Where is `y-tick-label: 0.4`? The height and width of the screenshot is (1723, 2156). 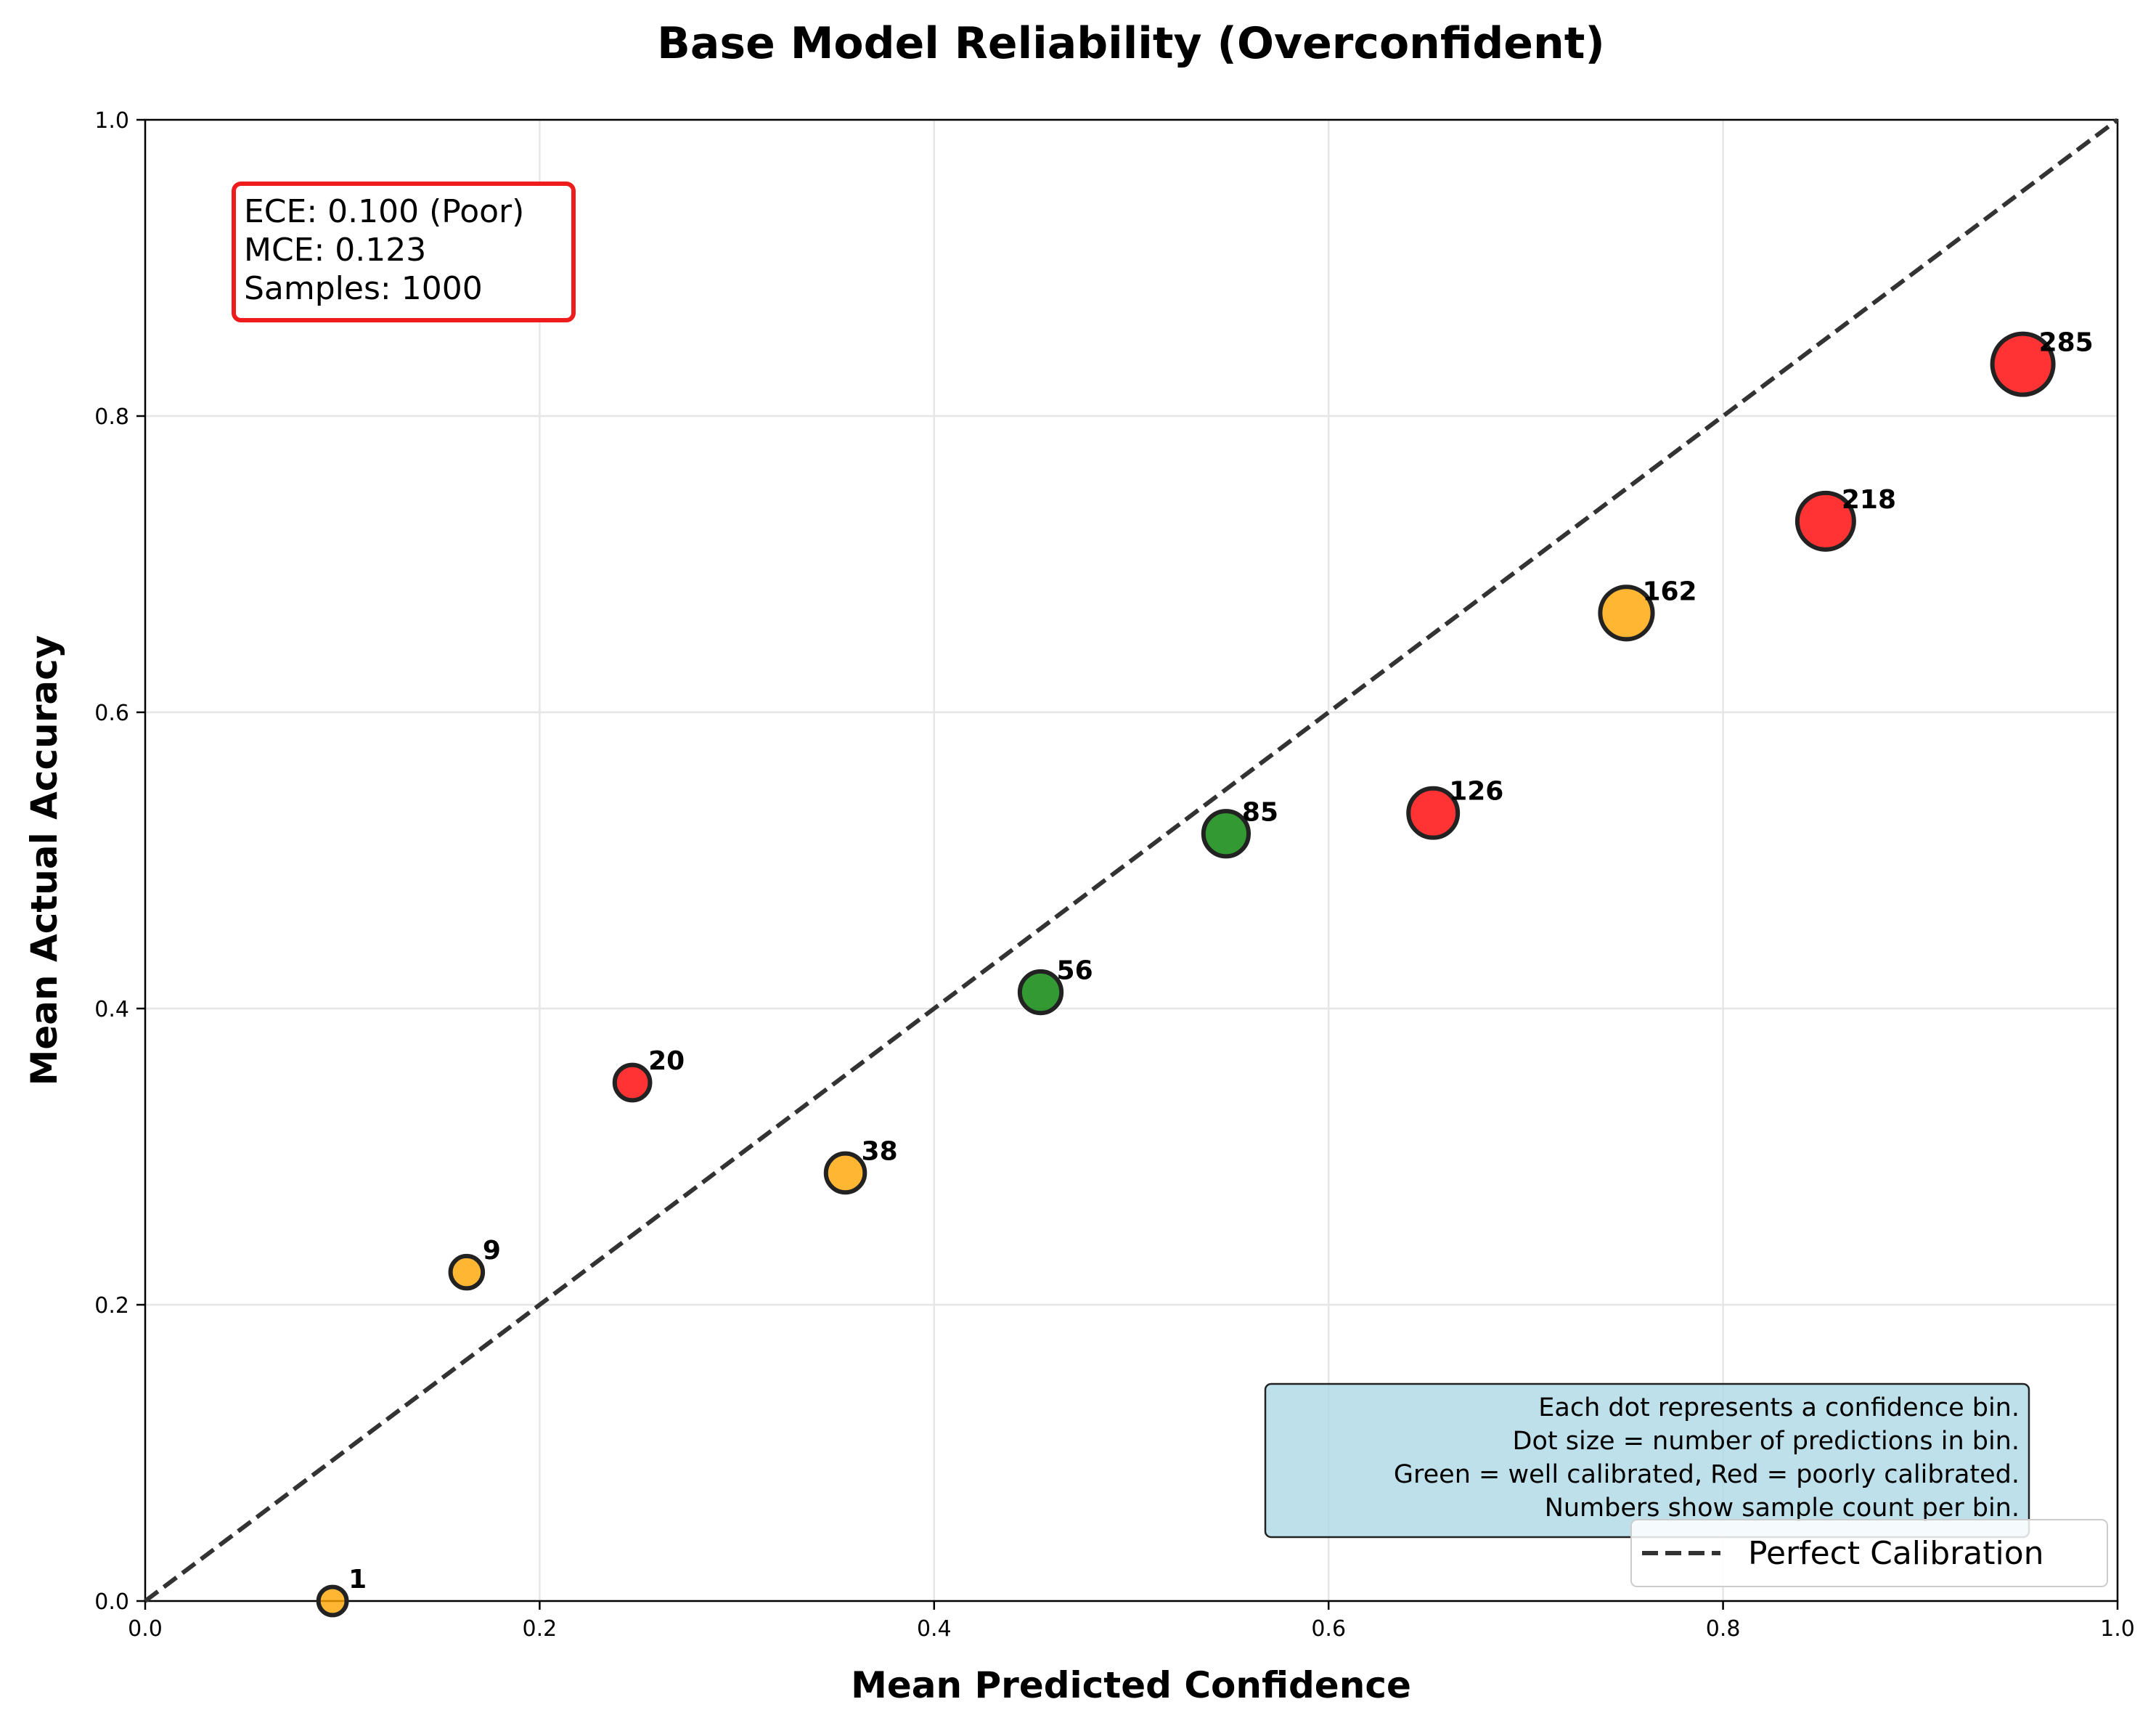 y-tick-label: 0.4 is located at coordinates (112, 1009).